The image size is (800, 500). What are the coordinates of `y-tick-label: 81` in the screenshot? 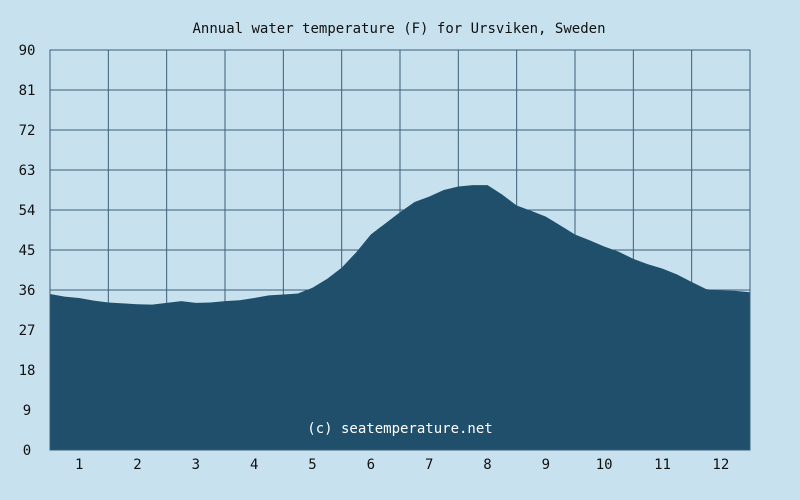 It's located at (27, 91).